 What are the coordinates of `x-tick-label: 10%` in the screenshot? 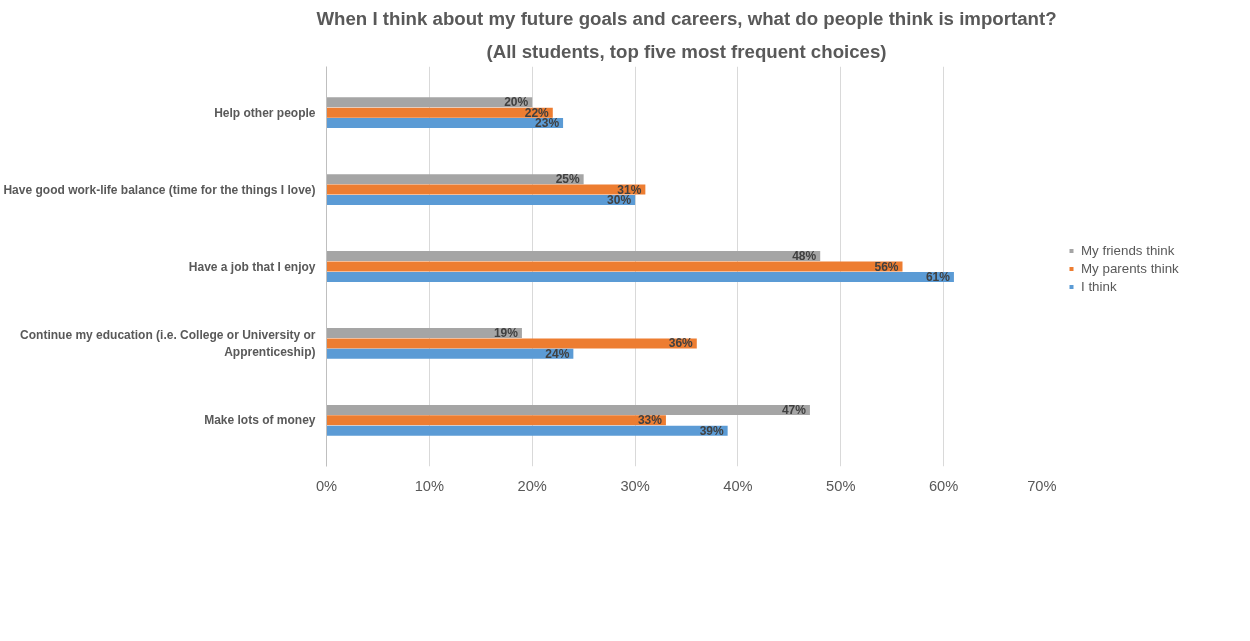 It's located at (429, 485).